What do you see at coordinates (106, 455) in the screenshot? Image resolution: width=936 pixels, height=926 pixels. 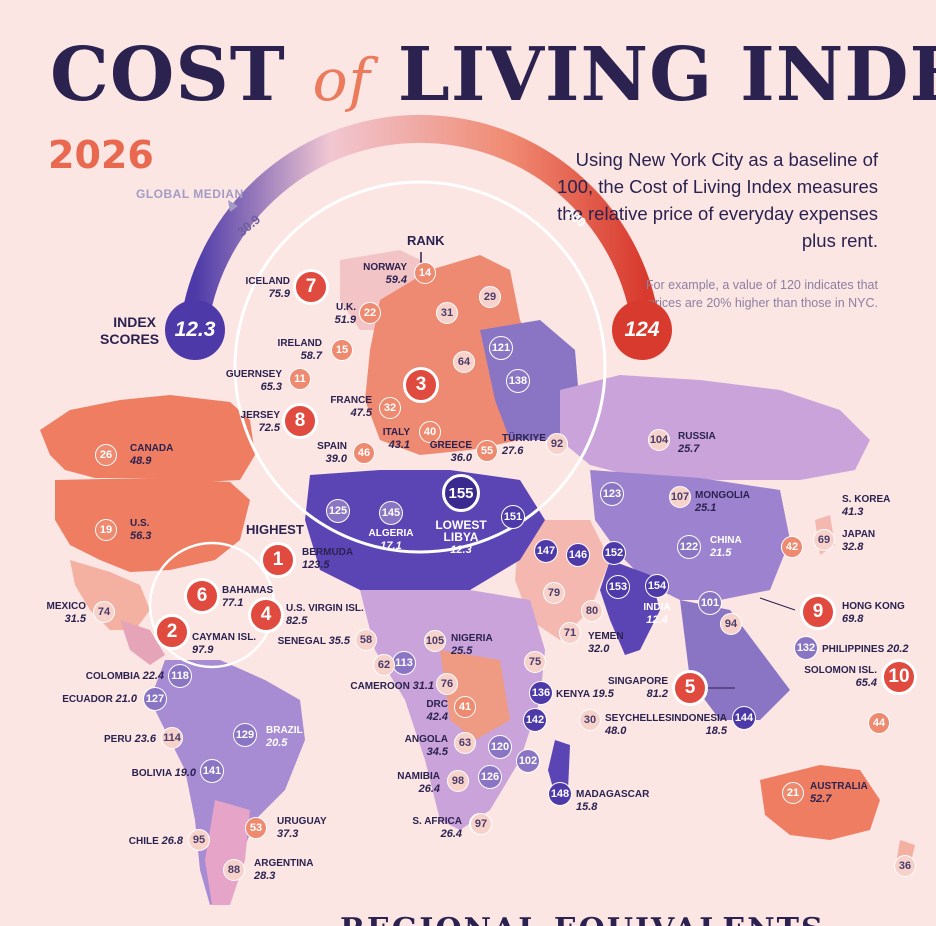 I see `rank-badge-canada: 26` at bounding box center [106, 455].